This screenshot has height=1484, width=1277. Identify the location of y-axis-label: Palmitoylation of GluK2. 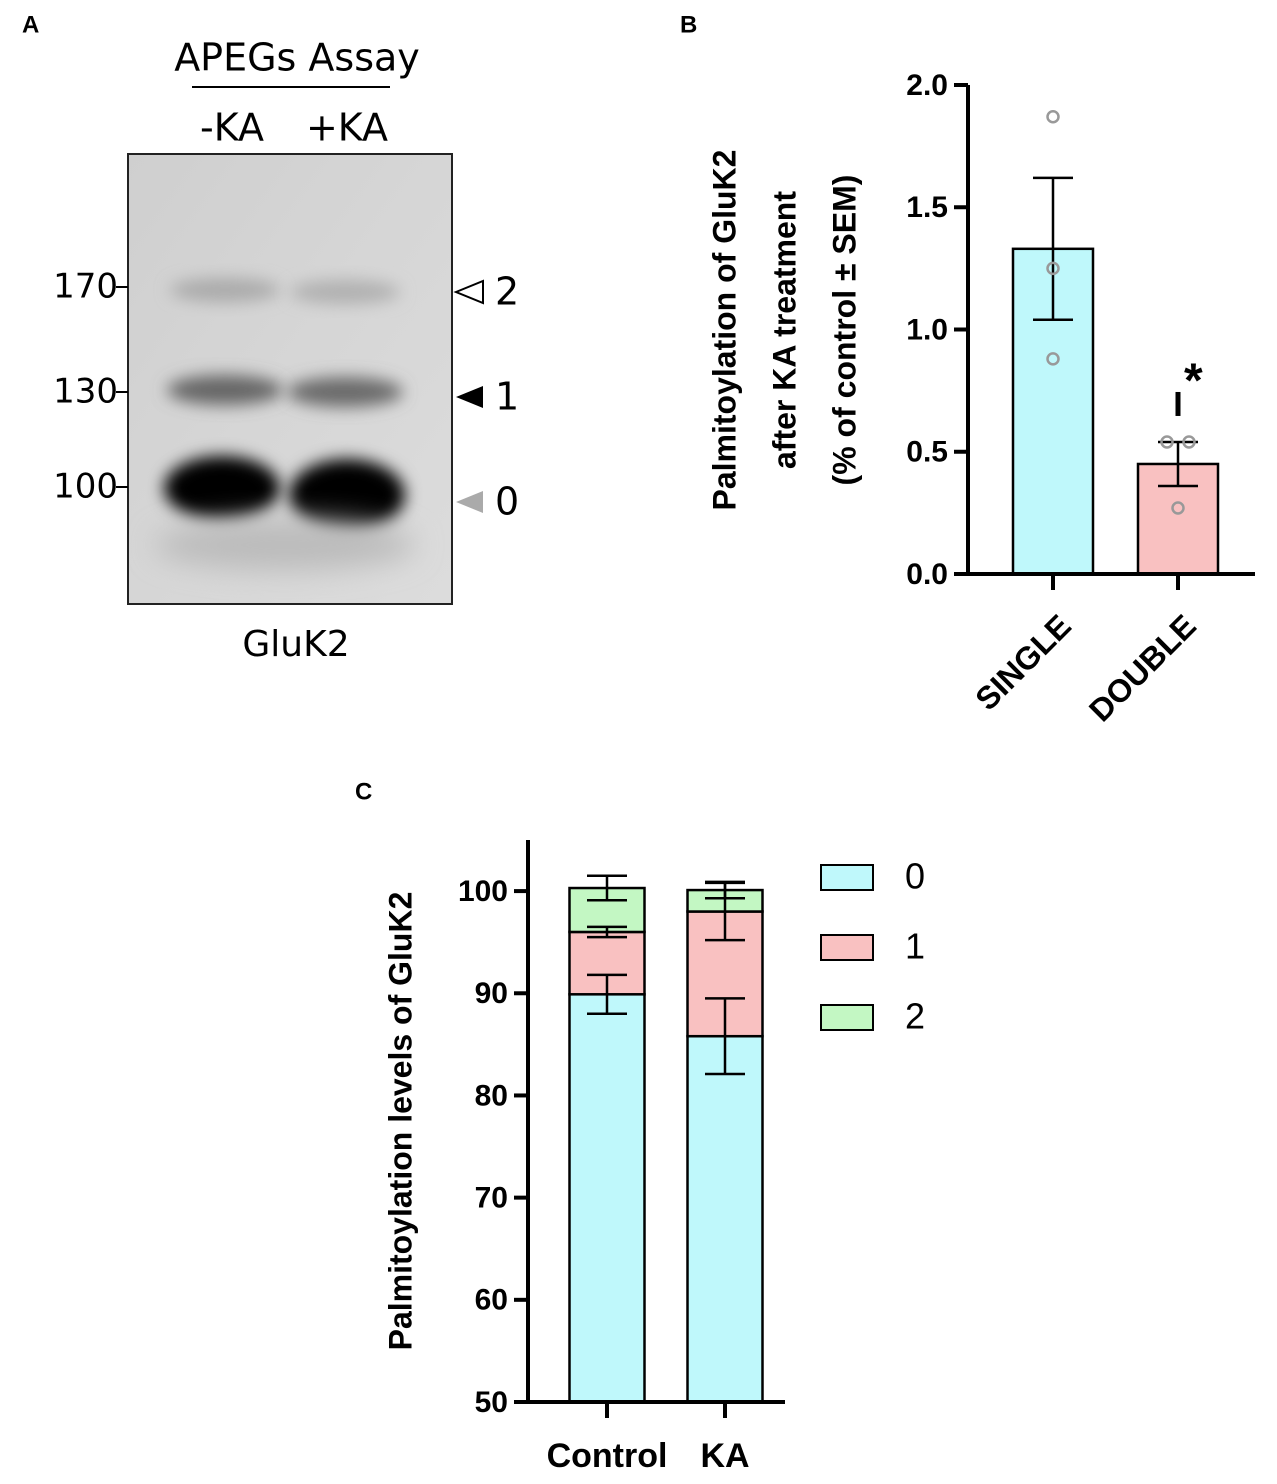
(724, 330).